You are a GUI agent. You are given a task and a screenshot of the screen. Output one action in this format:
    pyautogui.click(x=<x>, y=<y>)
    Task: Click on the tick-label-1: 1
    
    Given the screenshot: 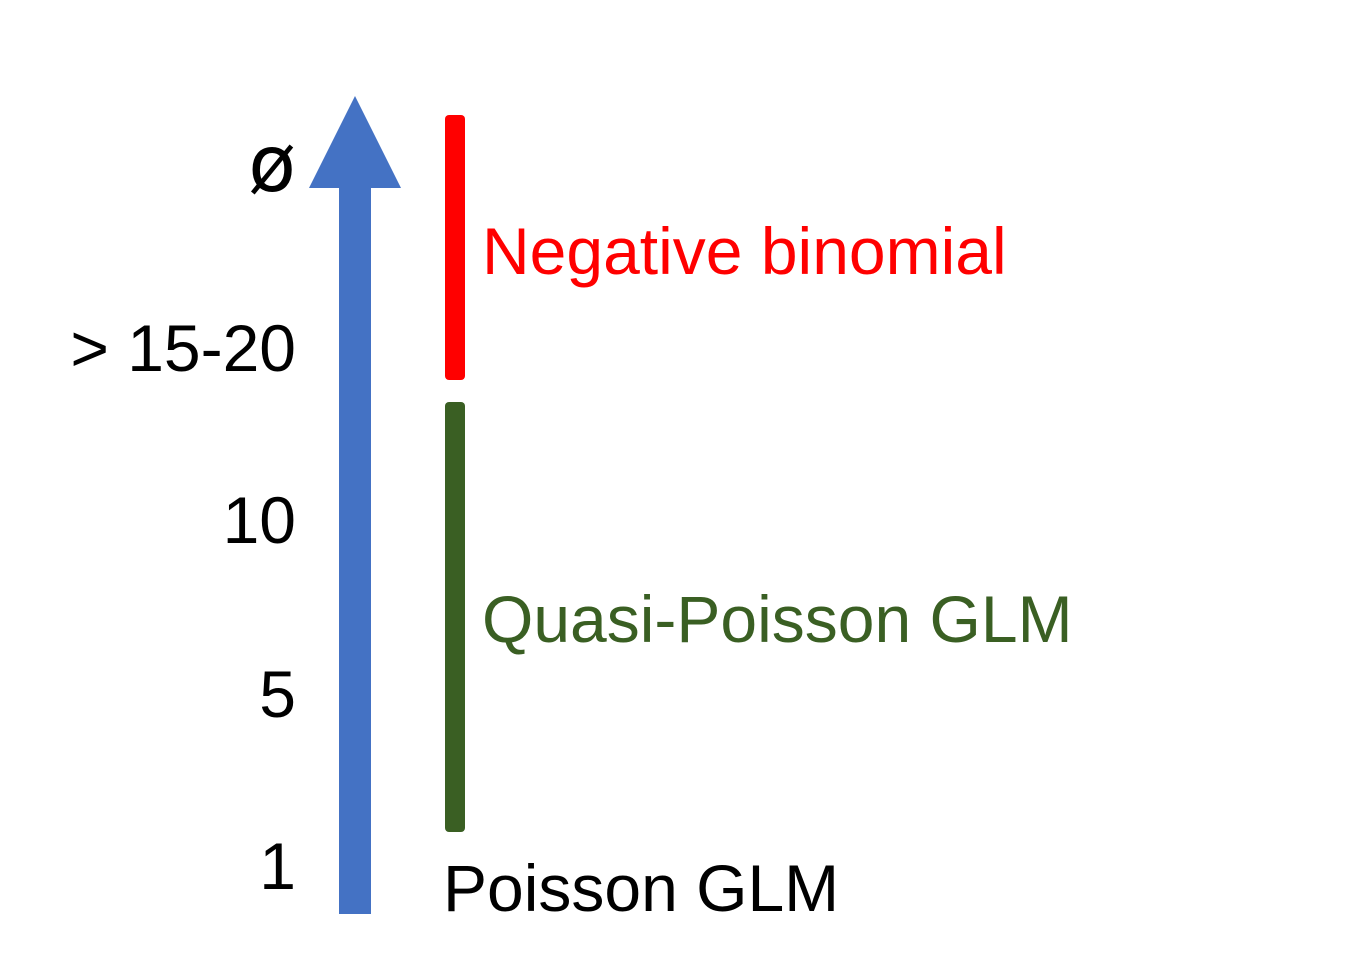 What is the action you would take?
    pyautogui.click(x=277, y=866)
    